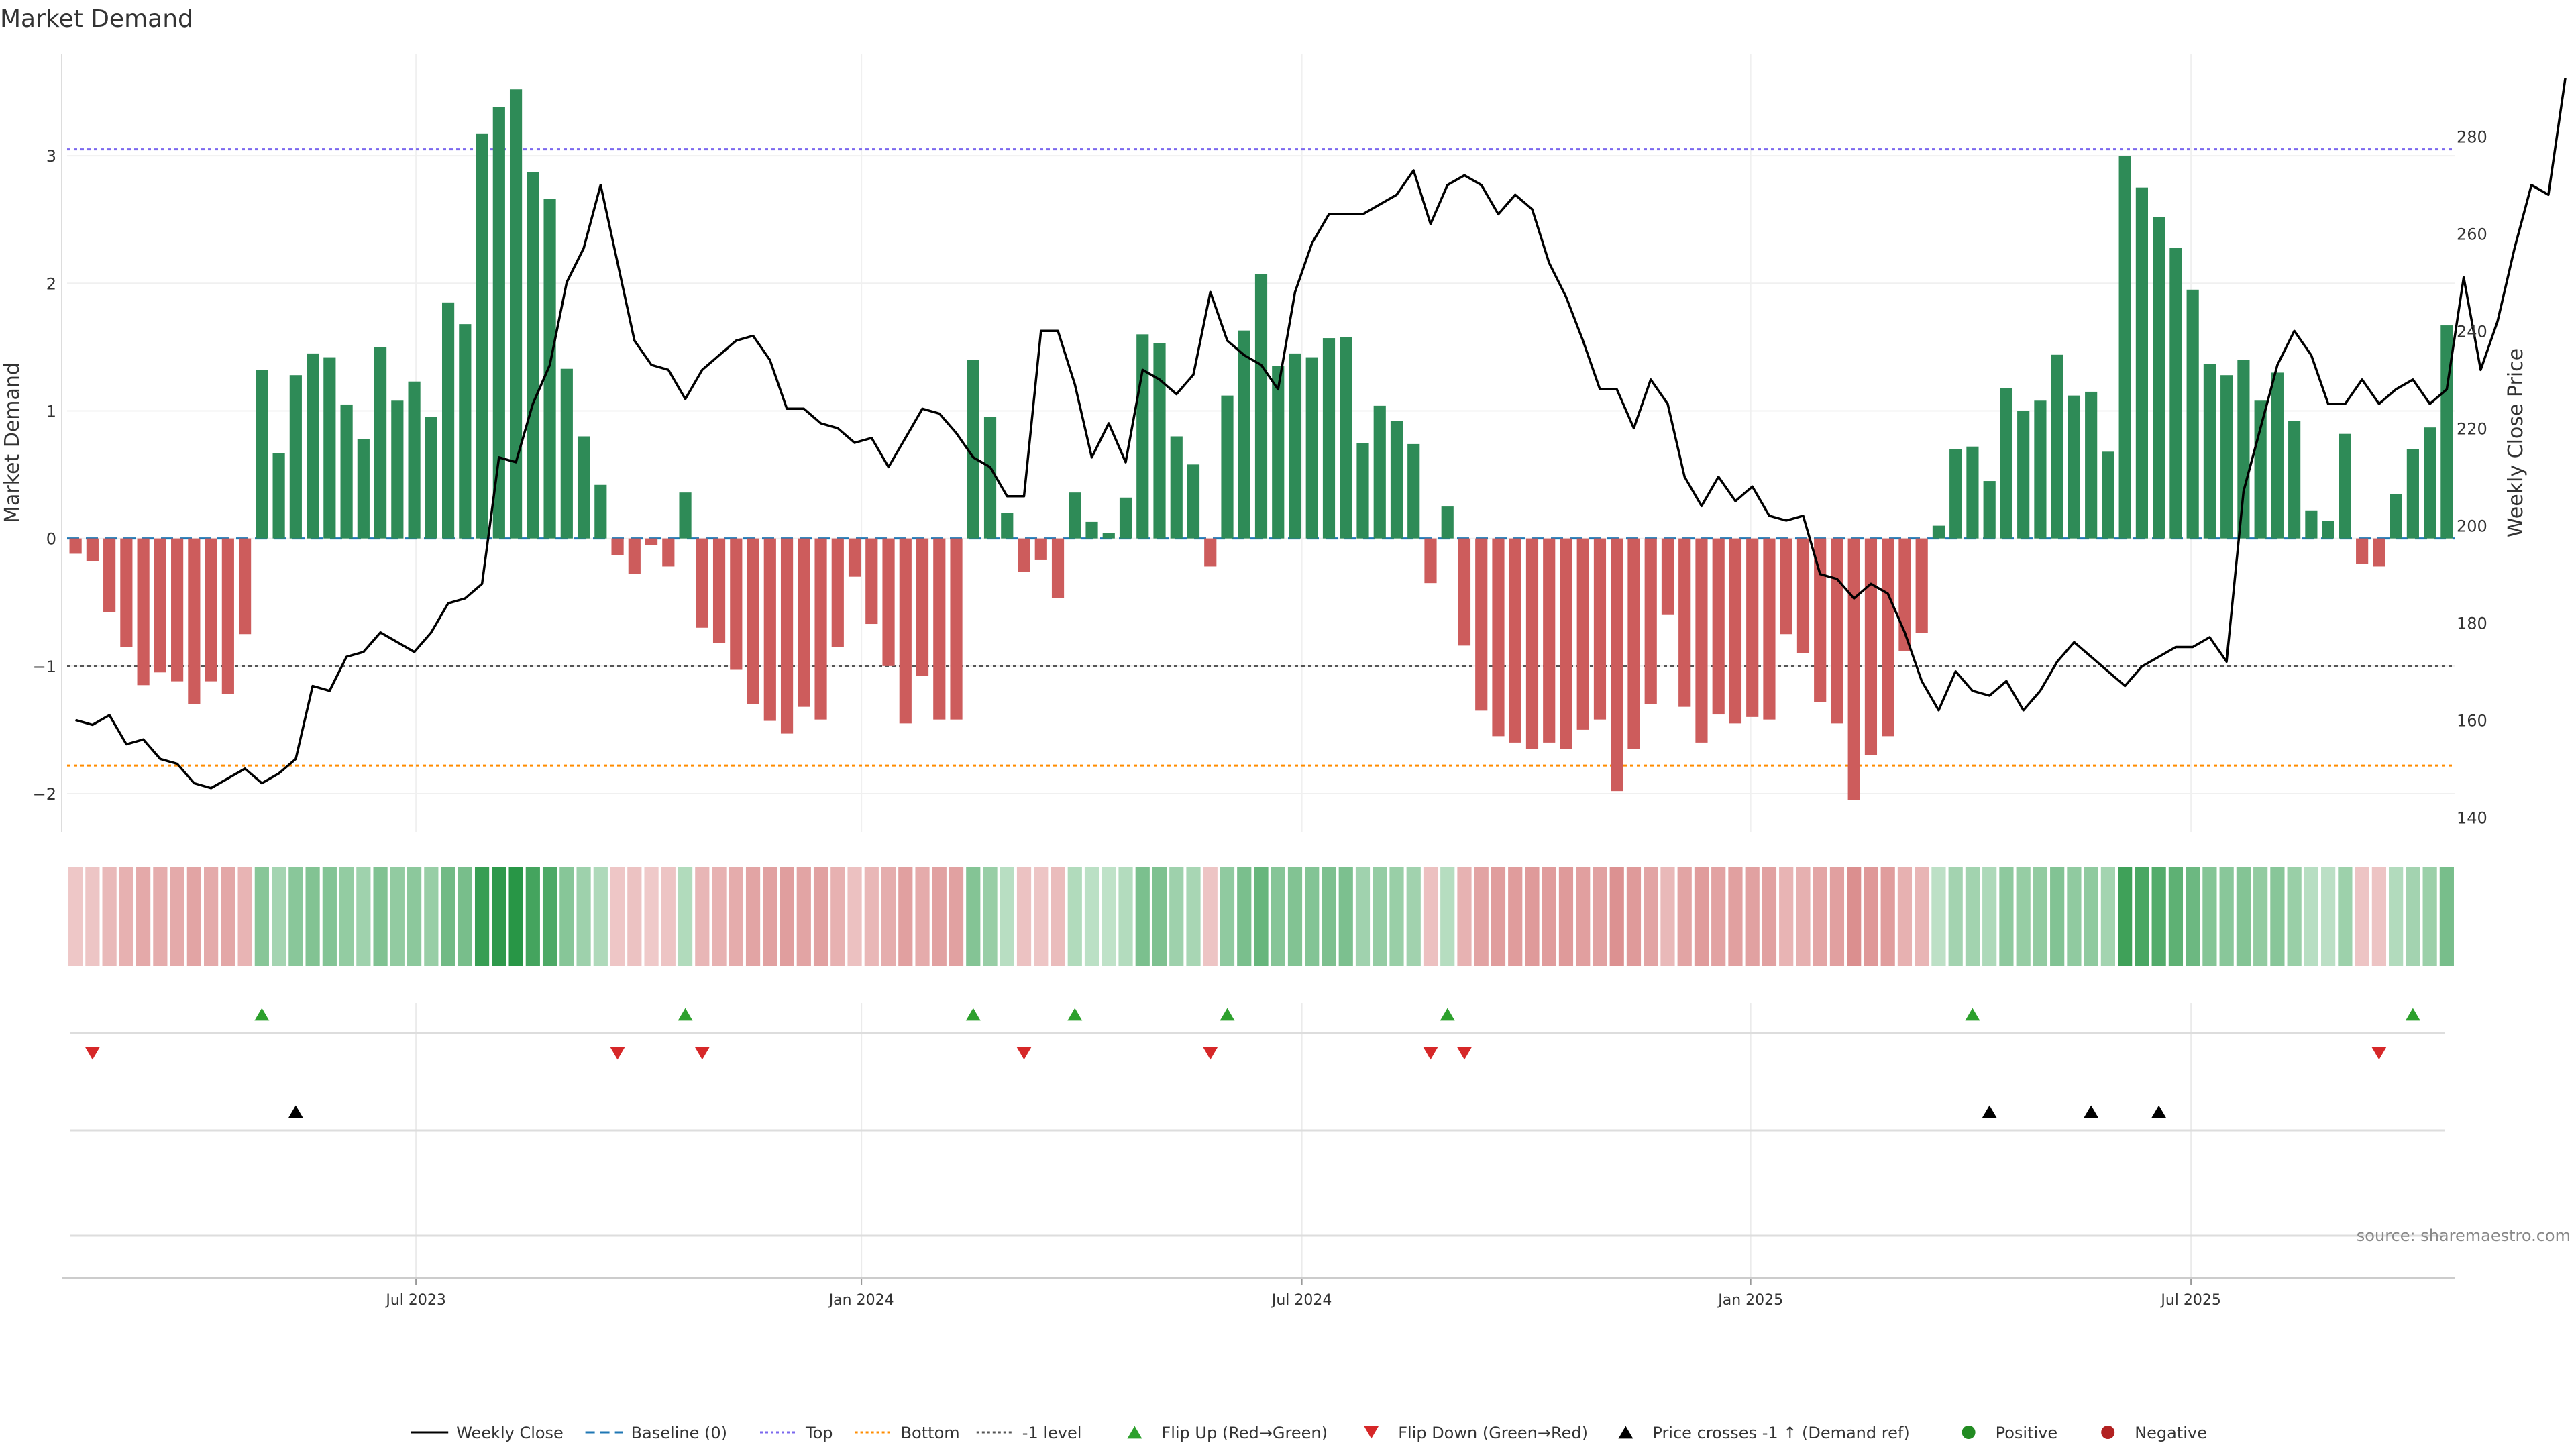 This screenshot has height=1449, width=2576. I want to click on y-tick-label: −2, so click(44, 794).